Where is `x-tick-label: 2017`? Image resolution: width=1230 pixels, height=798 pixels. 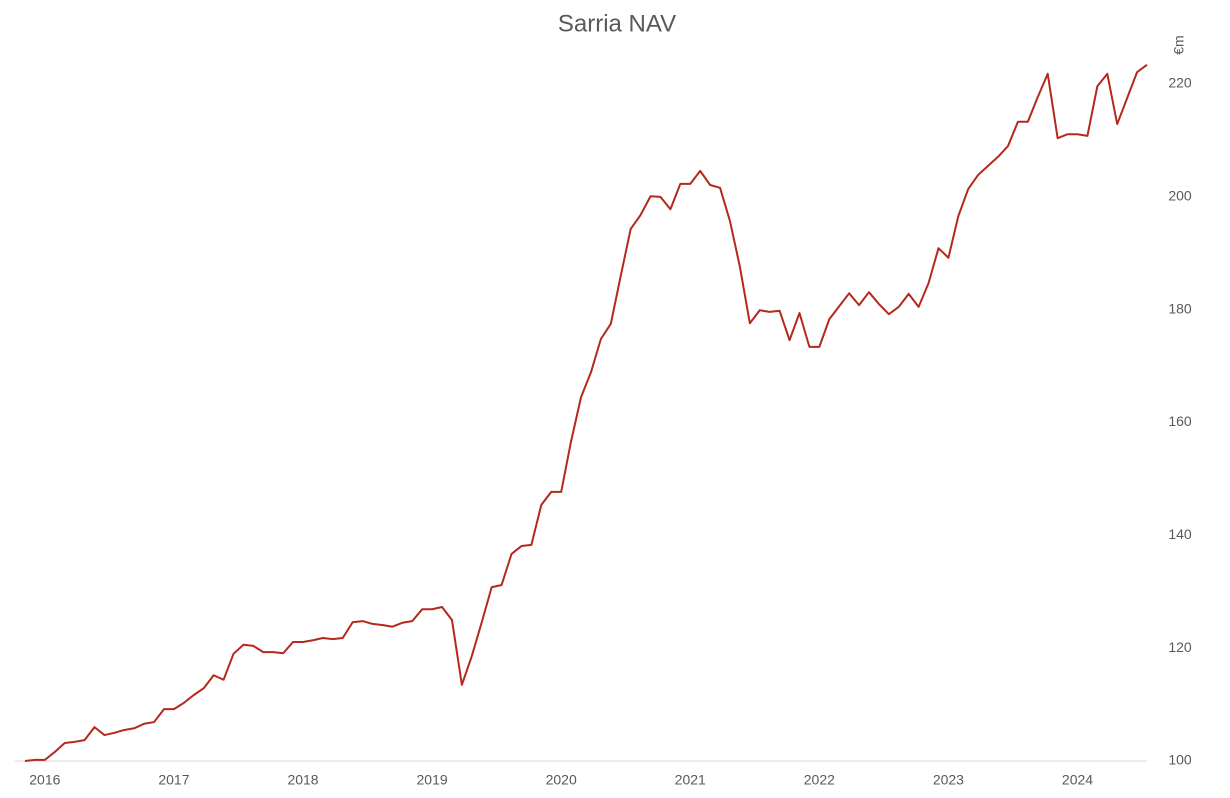 x-tick-label: 2017 is located at coordinates (173, 780).